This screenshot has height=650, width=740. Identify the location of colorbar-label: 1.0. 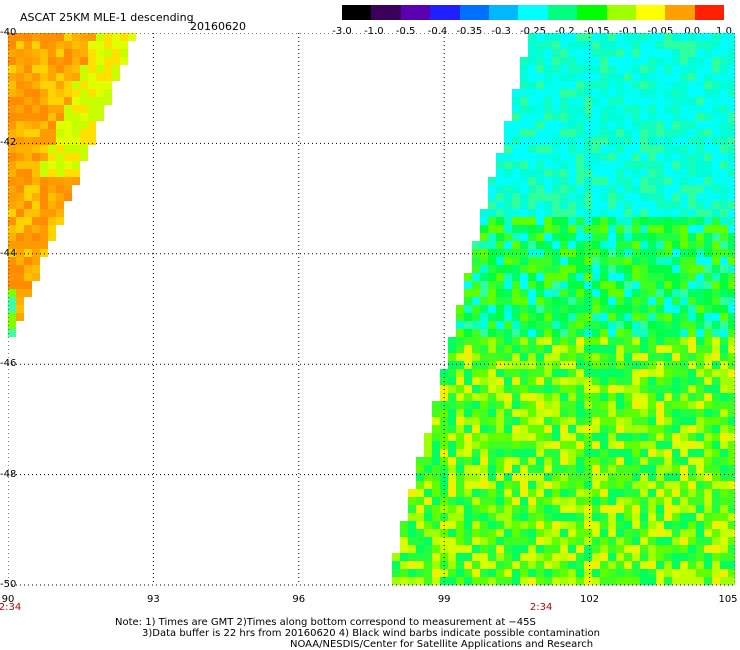
(724, 31).